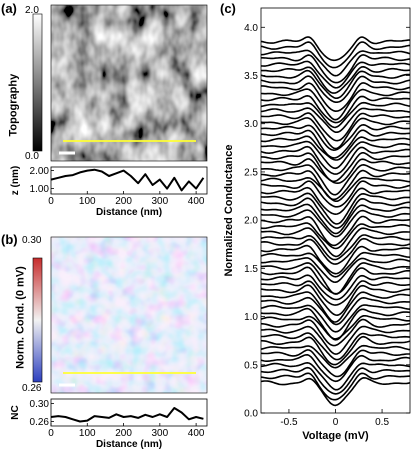  I want to click on panel-label-b: (b), so click(9, 239).